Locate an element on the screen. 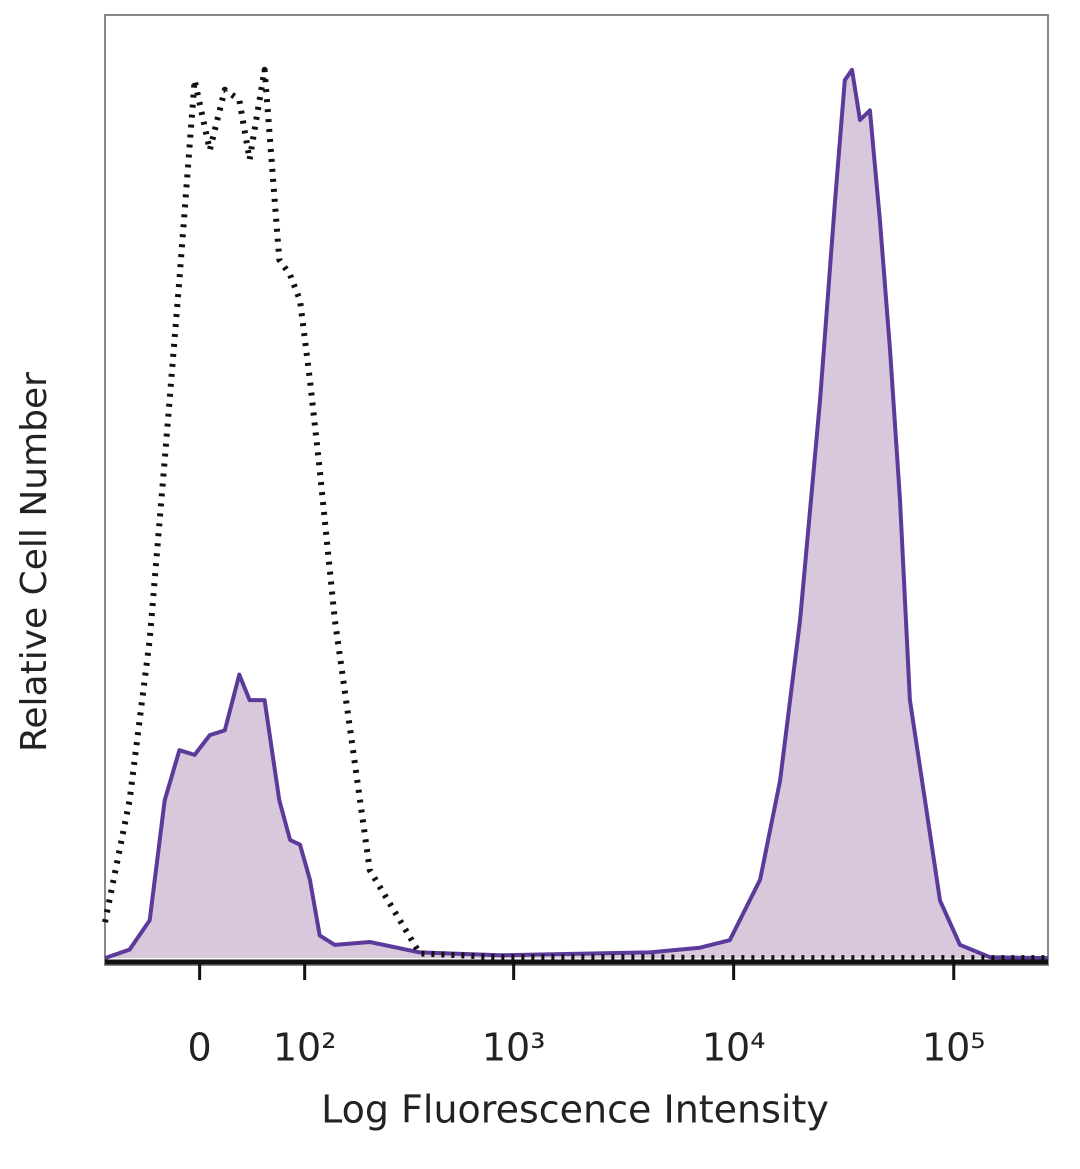 The height and width of the screenshot is (1169, 1080). y-axis-label: Relative Cell Number is located at coordinates (34, 562).